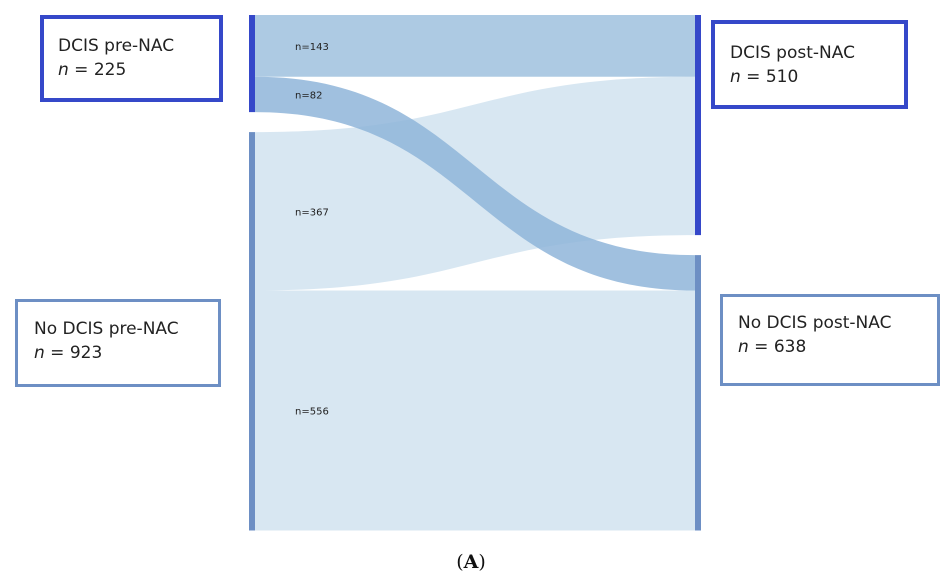 This screenshot has width=942, height=586. What do you see at coordinates (764, 77) in the screenshot?
I see `dcis-post-nac-count: n = 510` at bounding box center [764, 77].